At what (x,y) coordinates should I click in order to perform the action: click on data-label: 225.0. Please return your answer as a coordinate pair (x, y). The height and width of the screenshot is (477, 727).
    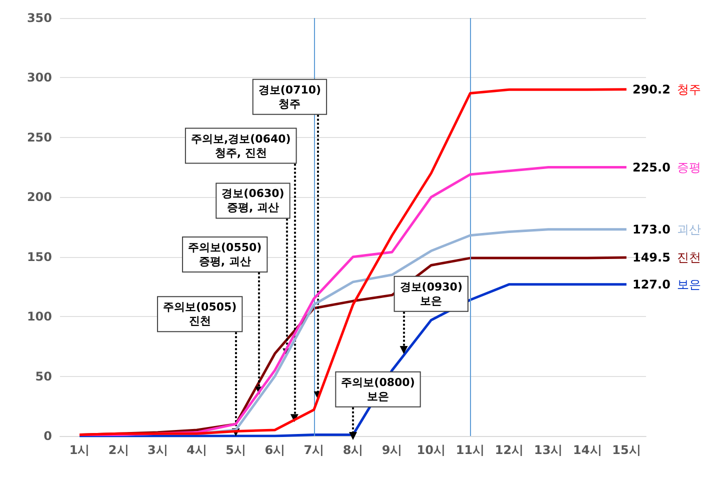
    Looking at the image, I should click on (651, 167).